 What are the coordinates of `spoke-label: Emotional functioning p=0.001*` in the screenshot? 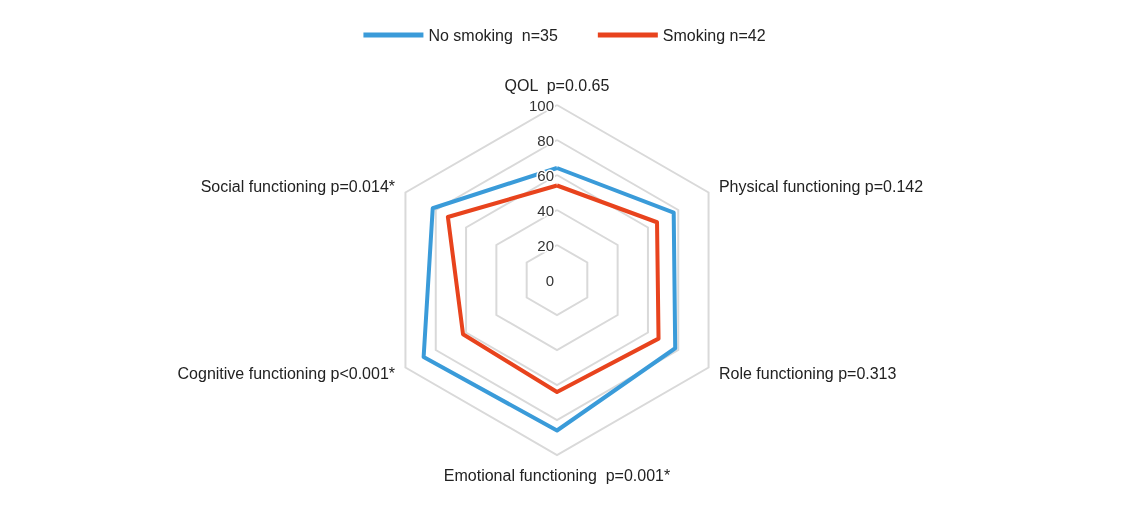 It's located at (557, 475).